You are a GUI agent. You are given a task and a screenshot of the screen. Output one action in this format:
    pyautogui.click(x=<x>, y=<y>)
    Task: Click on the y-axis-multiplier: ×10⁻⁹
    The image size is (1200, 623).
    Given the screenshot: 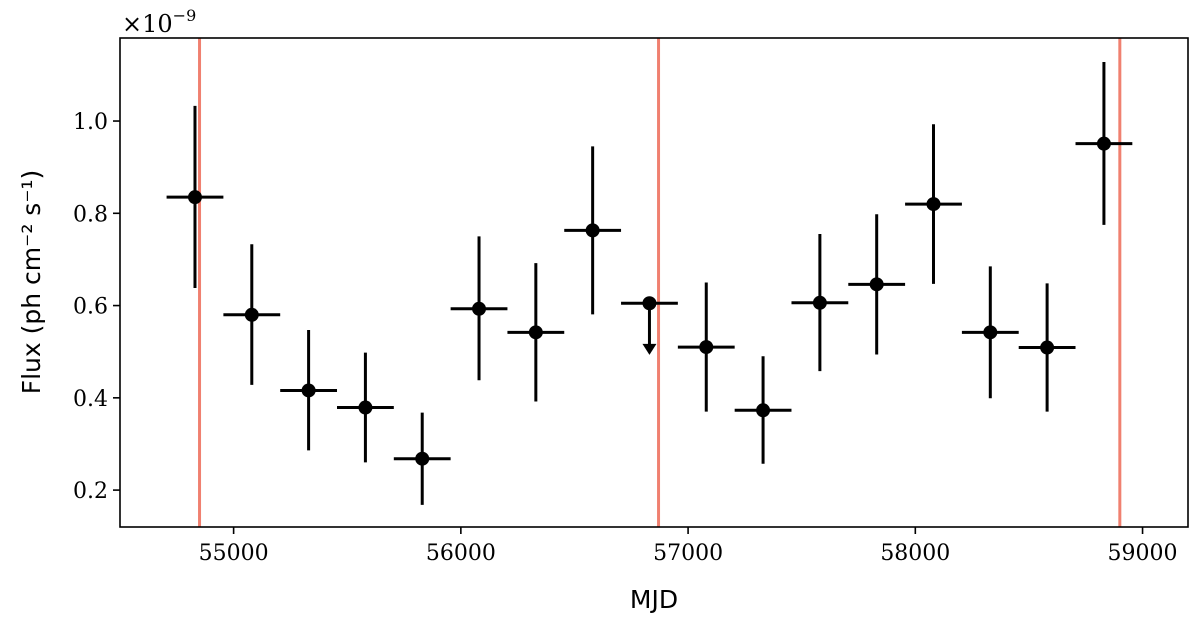 What is the action you would take?
    pyautogui.click(x=159, y=22)
    